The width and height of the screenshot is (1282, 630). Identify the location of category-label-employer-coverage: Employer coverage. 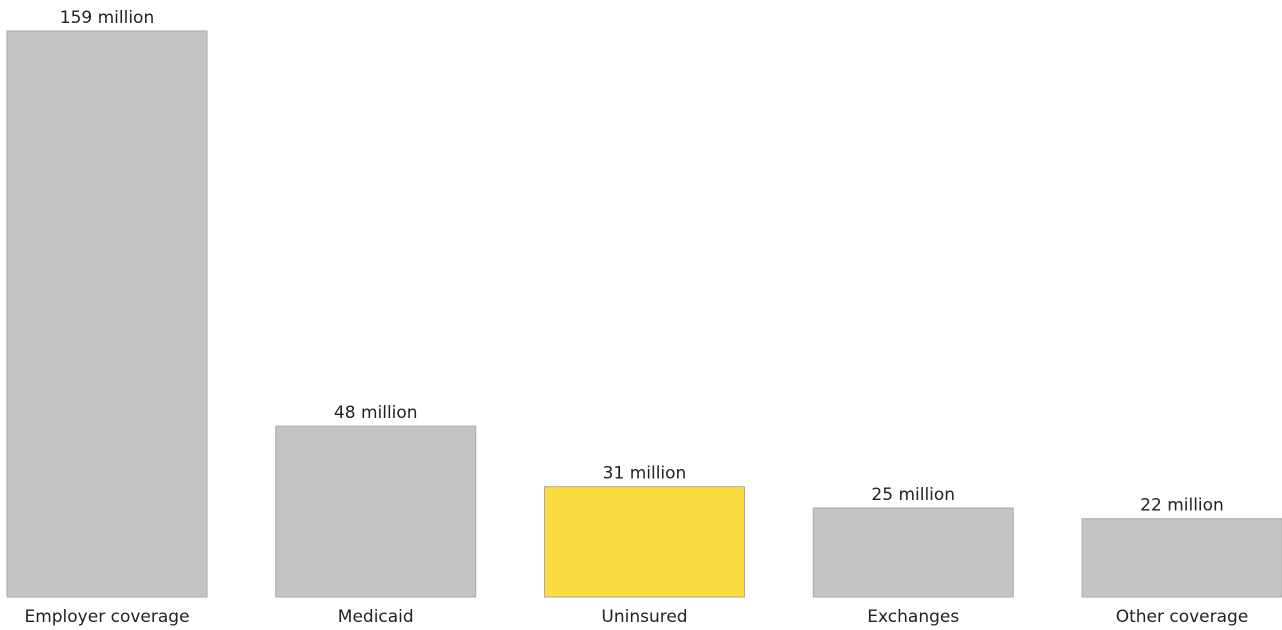
(106, 617).